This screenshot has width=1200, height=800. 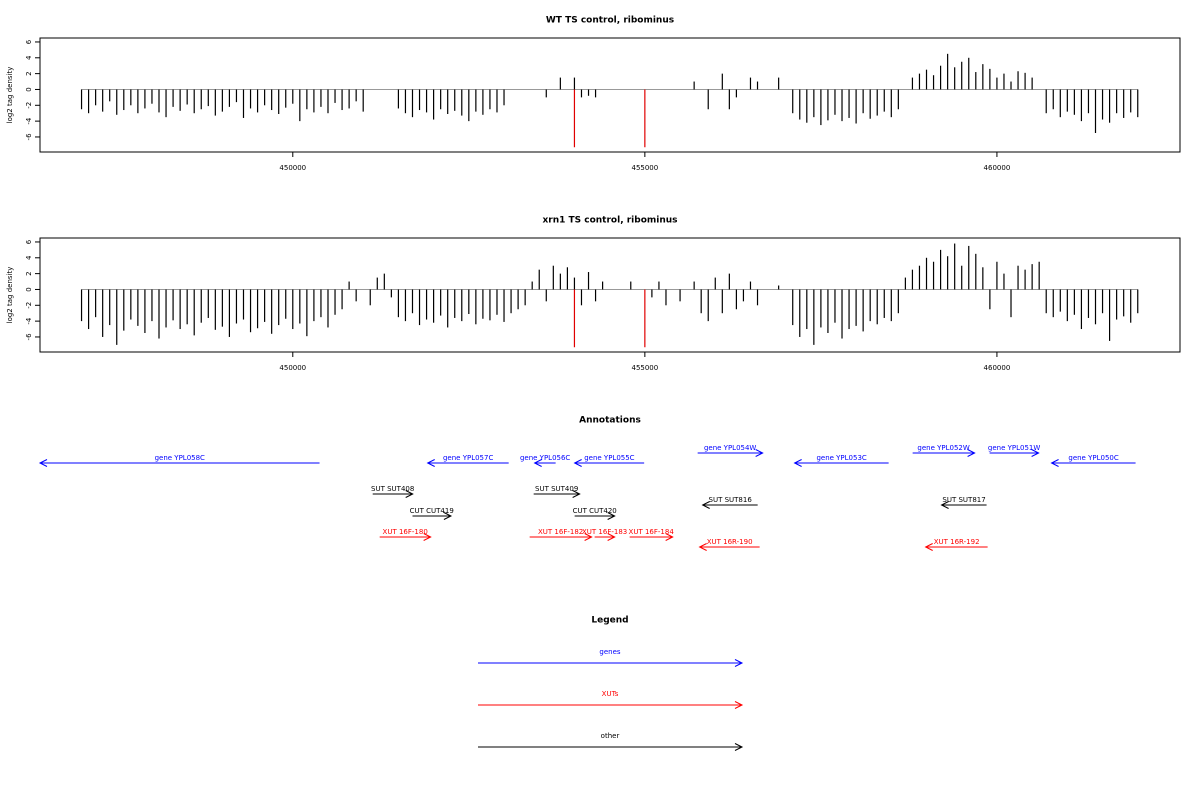 What do you see at coordinates (180, 458) in the screenshot?
I see `feature-label: gene YPL058C` at bounding box center [180, 458].